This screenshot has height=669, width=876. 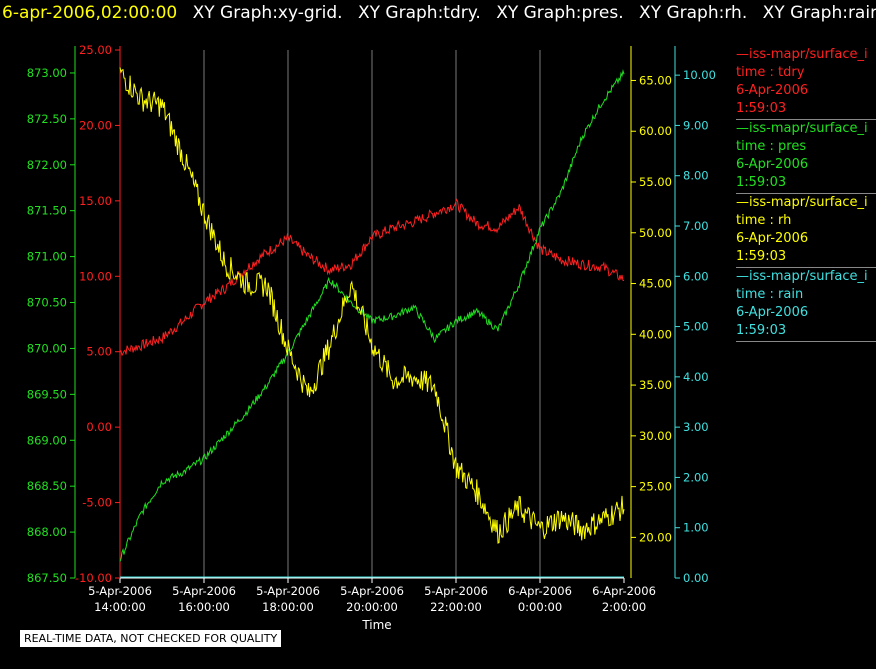 I want to click on pres-tick-label: 872.00, so click(x=47, y=165).